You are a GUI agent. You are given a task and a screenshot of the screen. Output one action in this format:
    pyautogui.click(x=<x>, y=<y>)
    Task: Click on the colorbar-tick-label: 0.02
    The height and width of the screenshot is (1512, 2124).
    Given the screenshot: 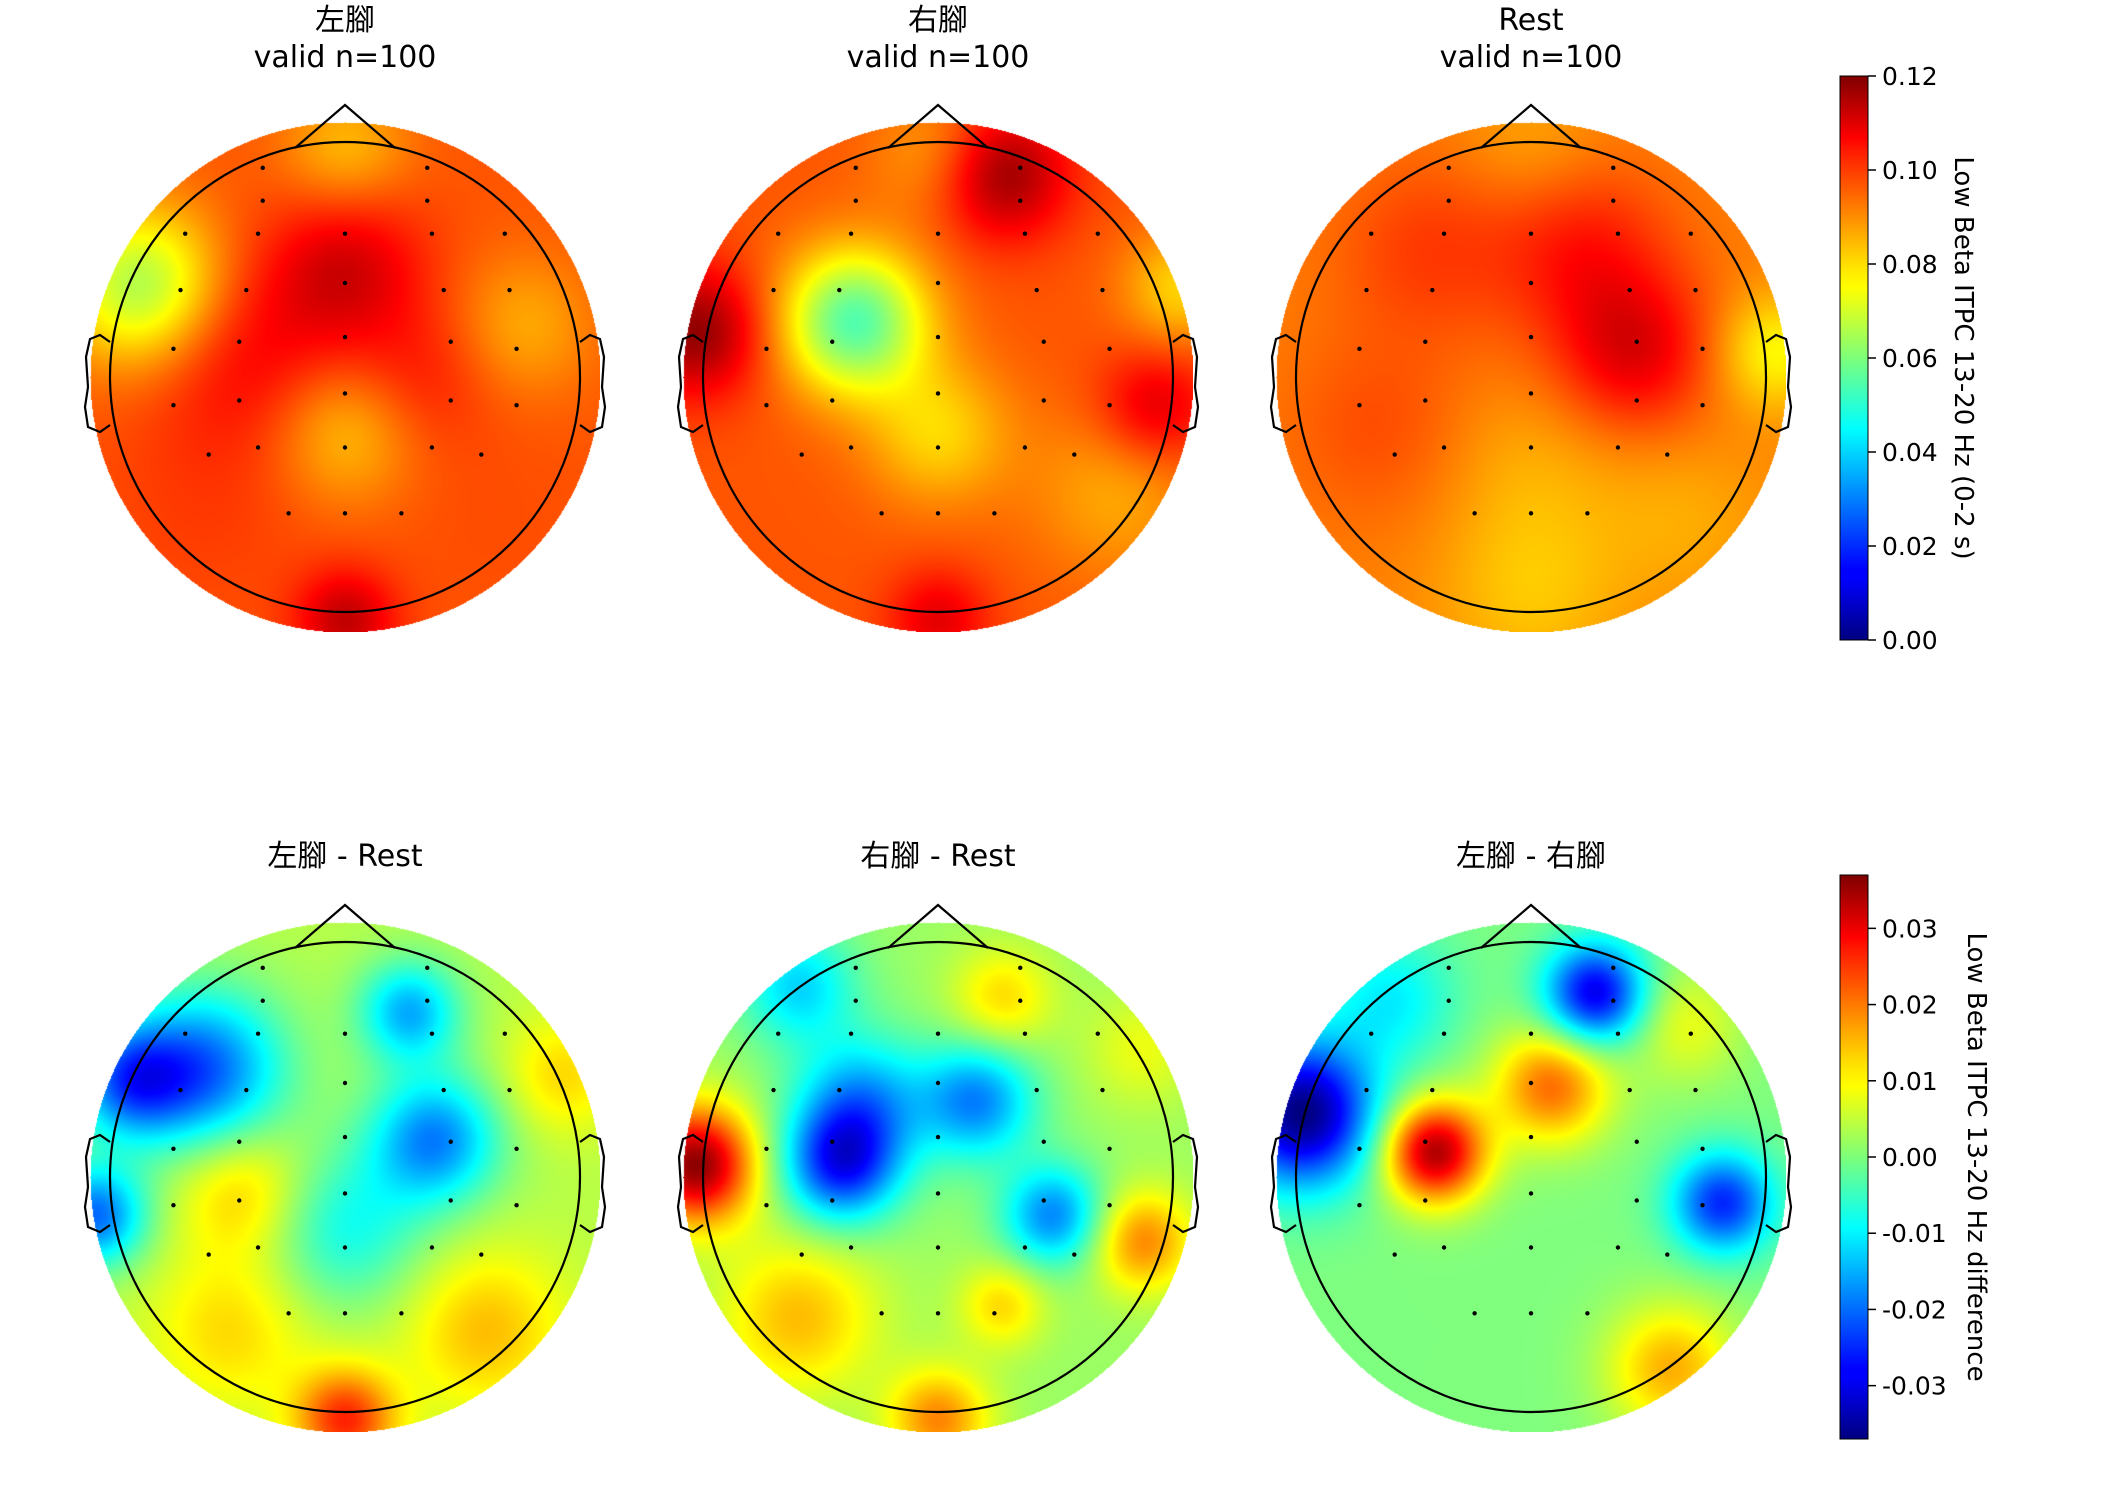 What is the action you would take?
    pyautogui.click(x=1910, y=546)
    